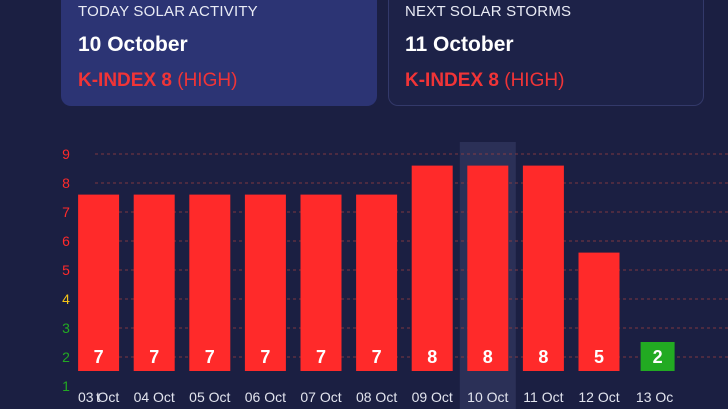  I want to click on x-tick-label: 04 Oct, so click(154, 397).